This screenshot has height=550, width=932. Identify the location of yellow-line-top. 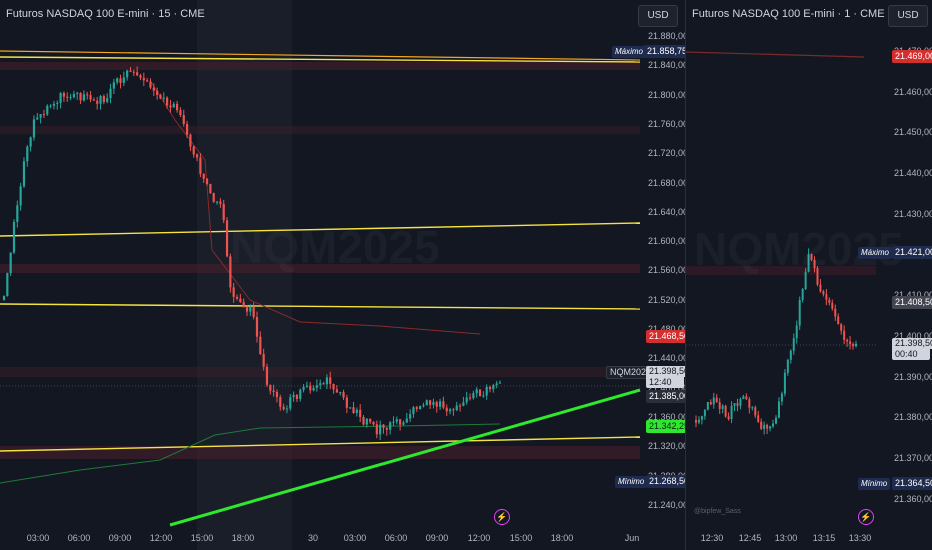
(320, 59).